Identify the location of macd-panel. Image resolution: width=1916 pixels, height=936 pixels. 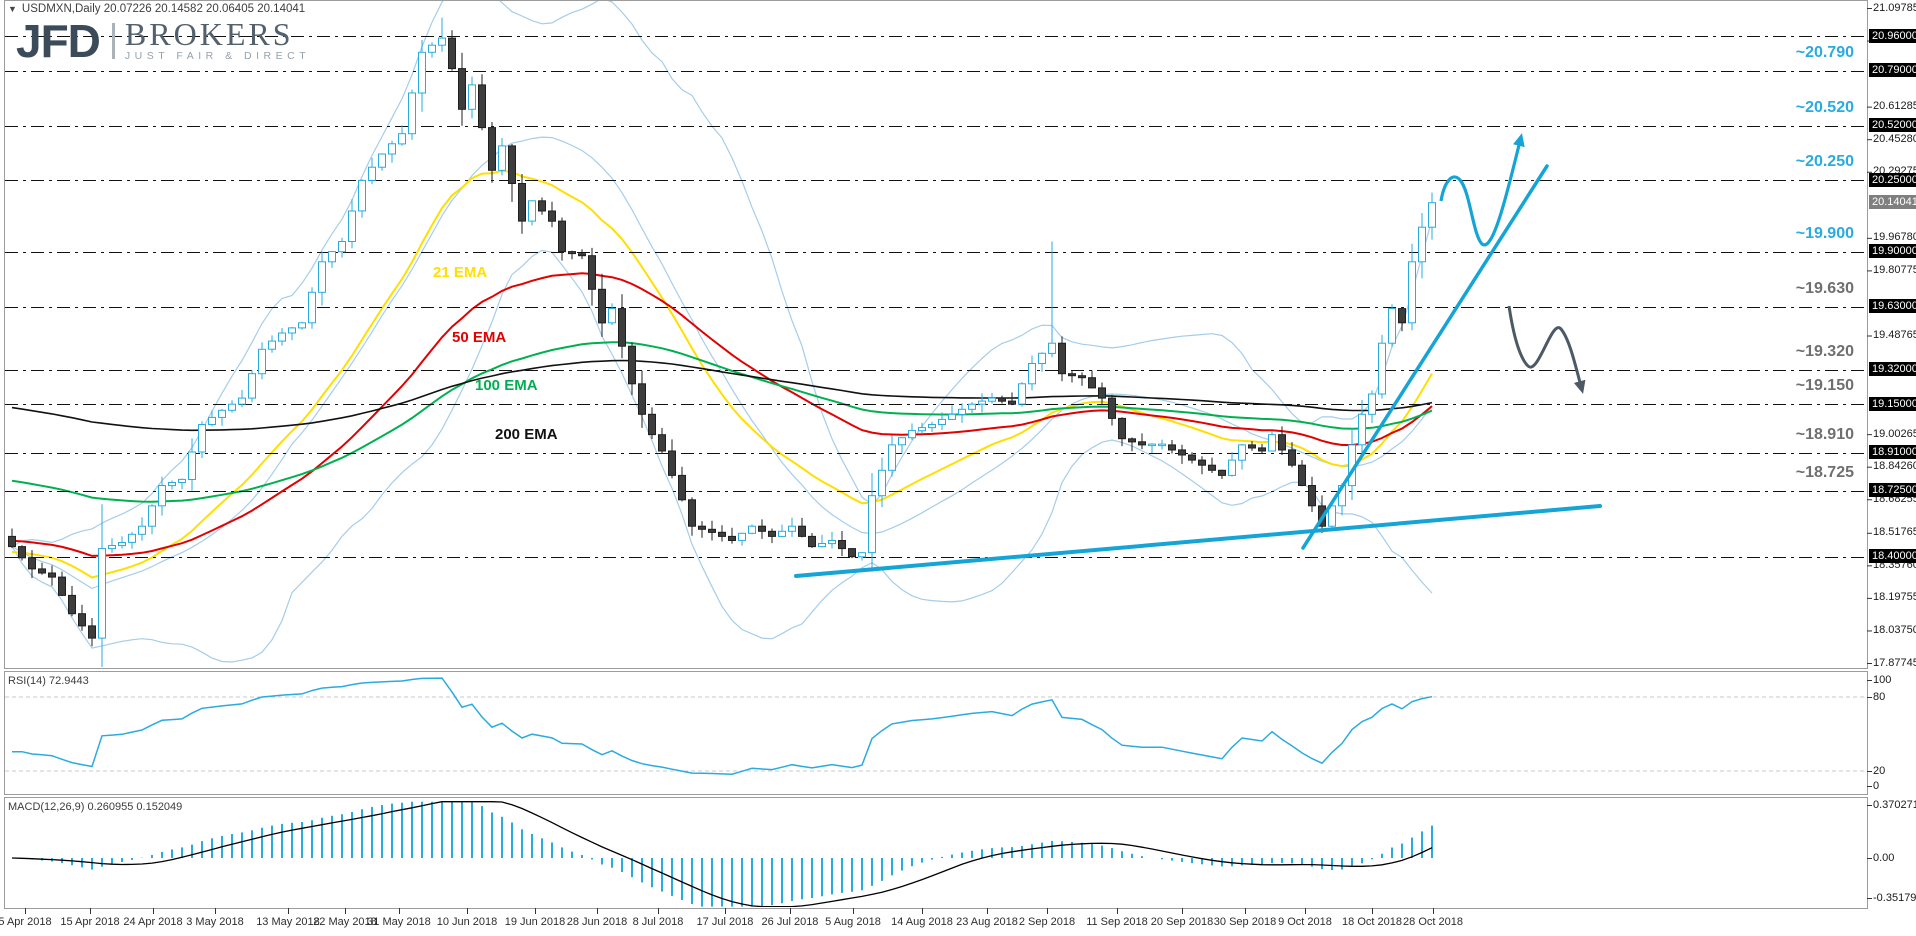
(936, 853).